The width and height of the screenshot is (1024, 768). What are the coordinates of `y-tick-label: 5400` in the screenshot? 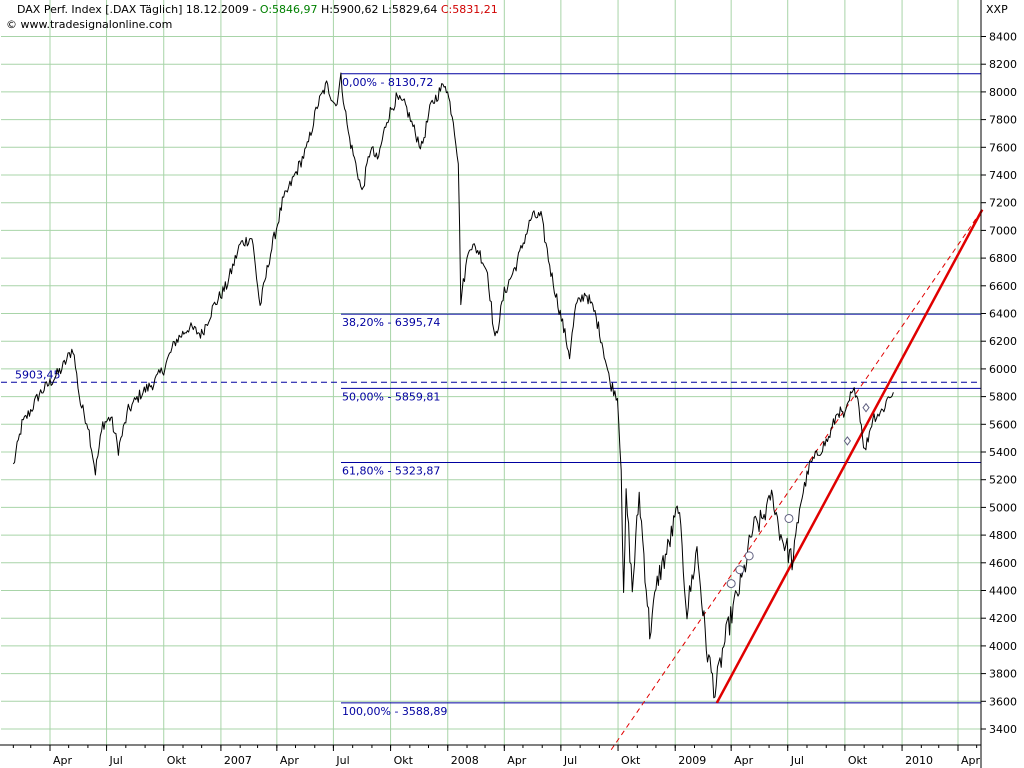 It's located at (1003, 452).